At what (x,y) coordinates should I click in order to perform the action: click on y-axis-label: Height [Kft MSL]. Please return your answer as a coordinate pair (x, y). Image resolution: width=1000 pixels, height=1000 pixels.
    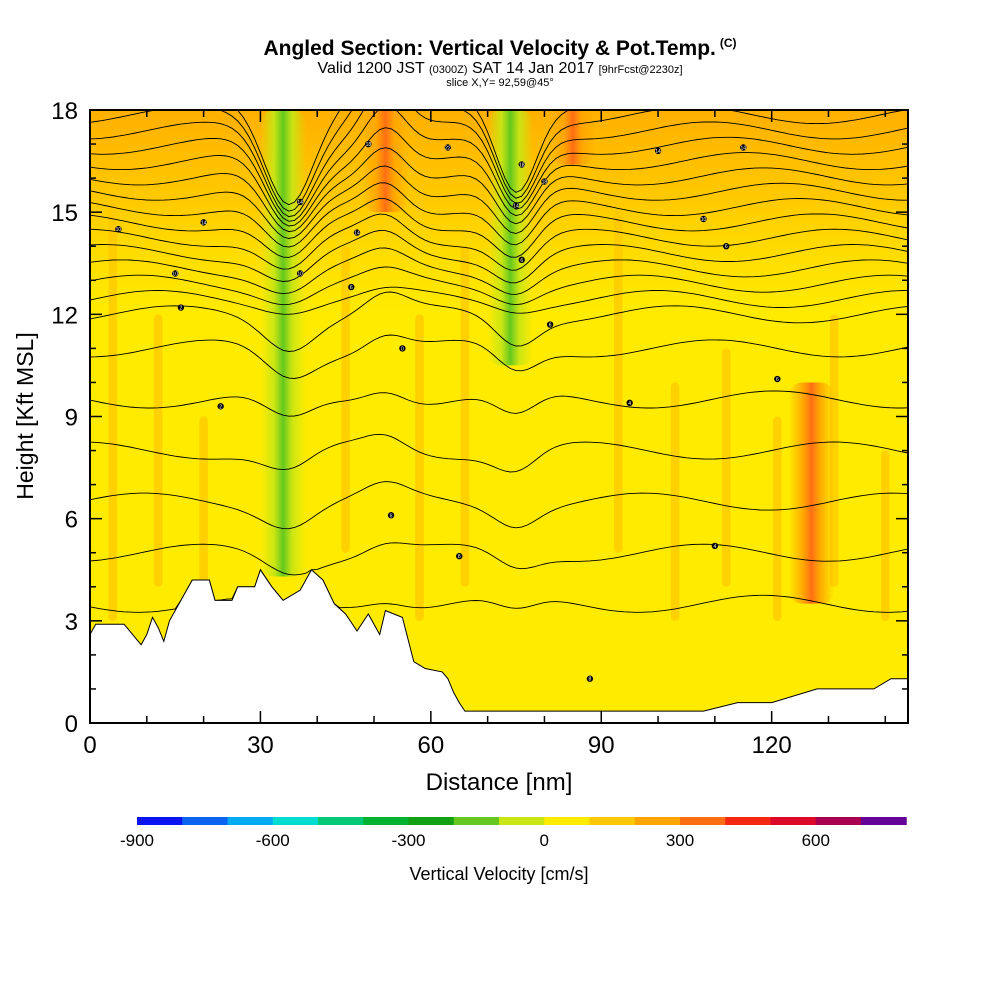
    Looking at the image, I should click on (25, 415).